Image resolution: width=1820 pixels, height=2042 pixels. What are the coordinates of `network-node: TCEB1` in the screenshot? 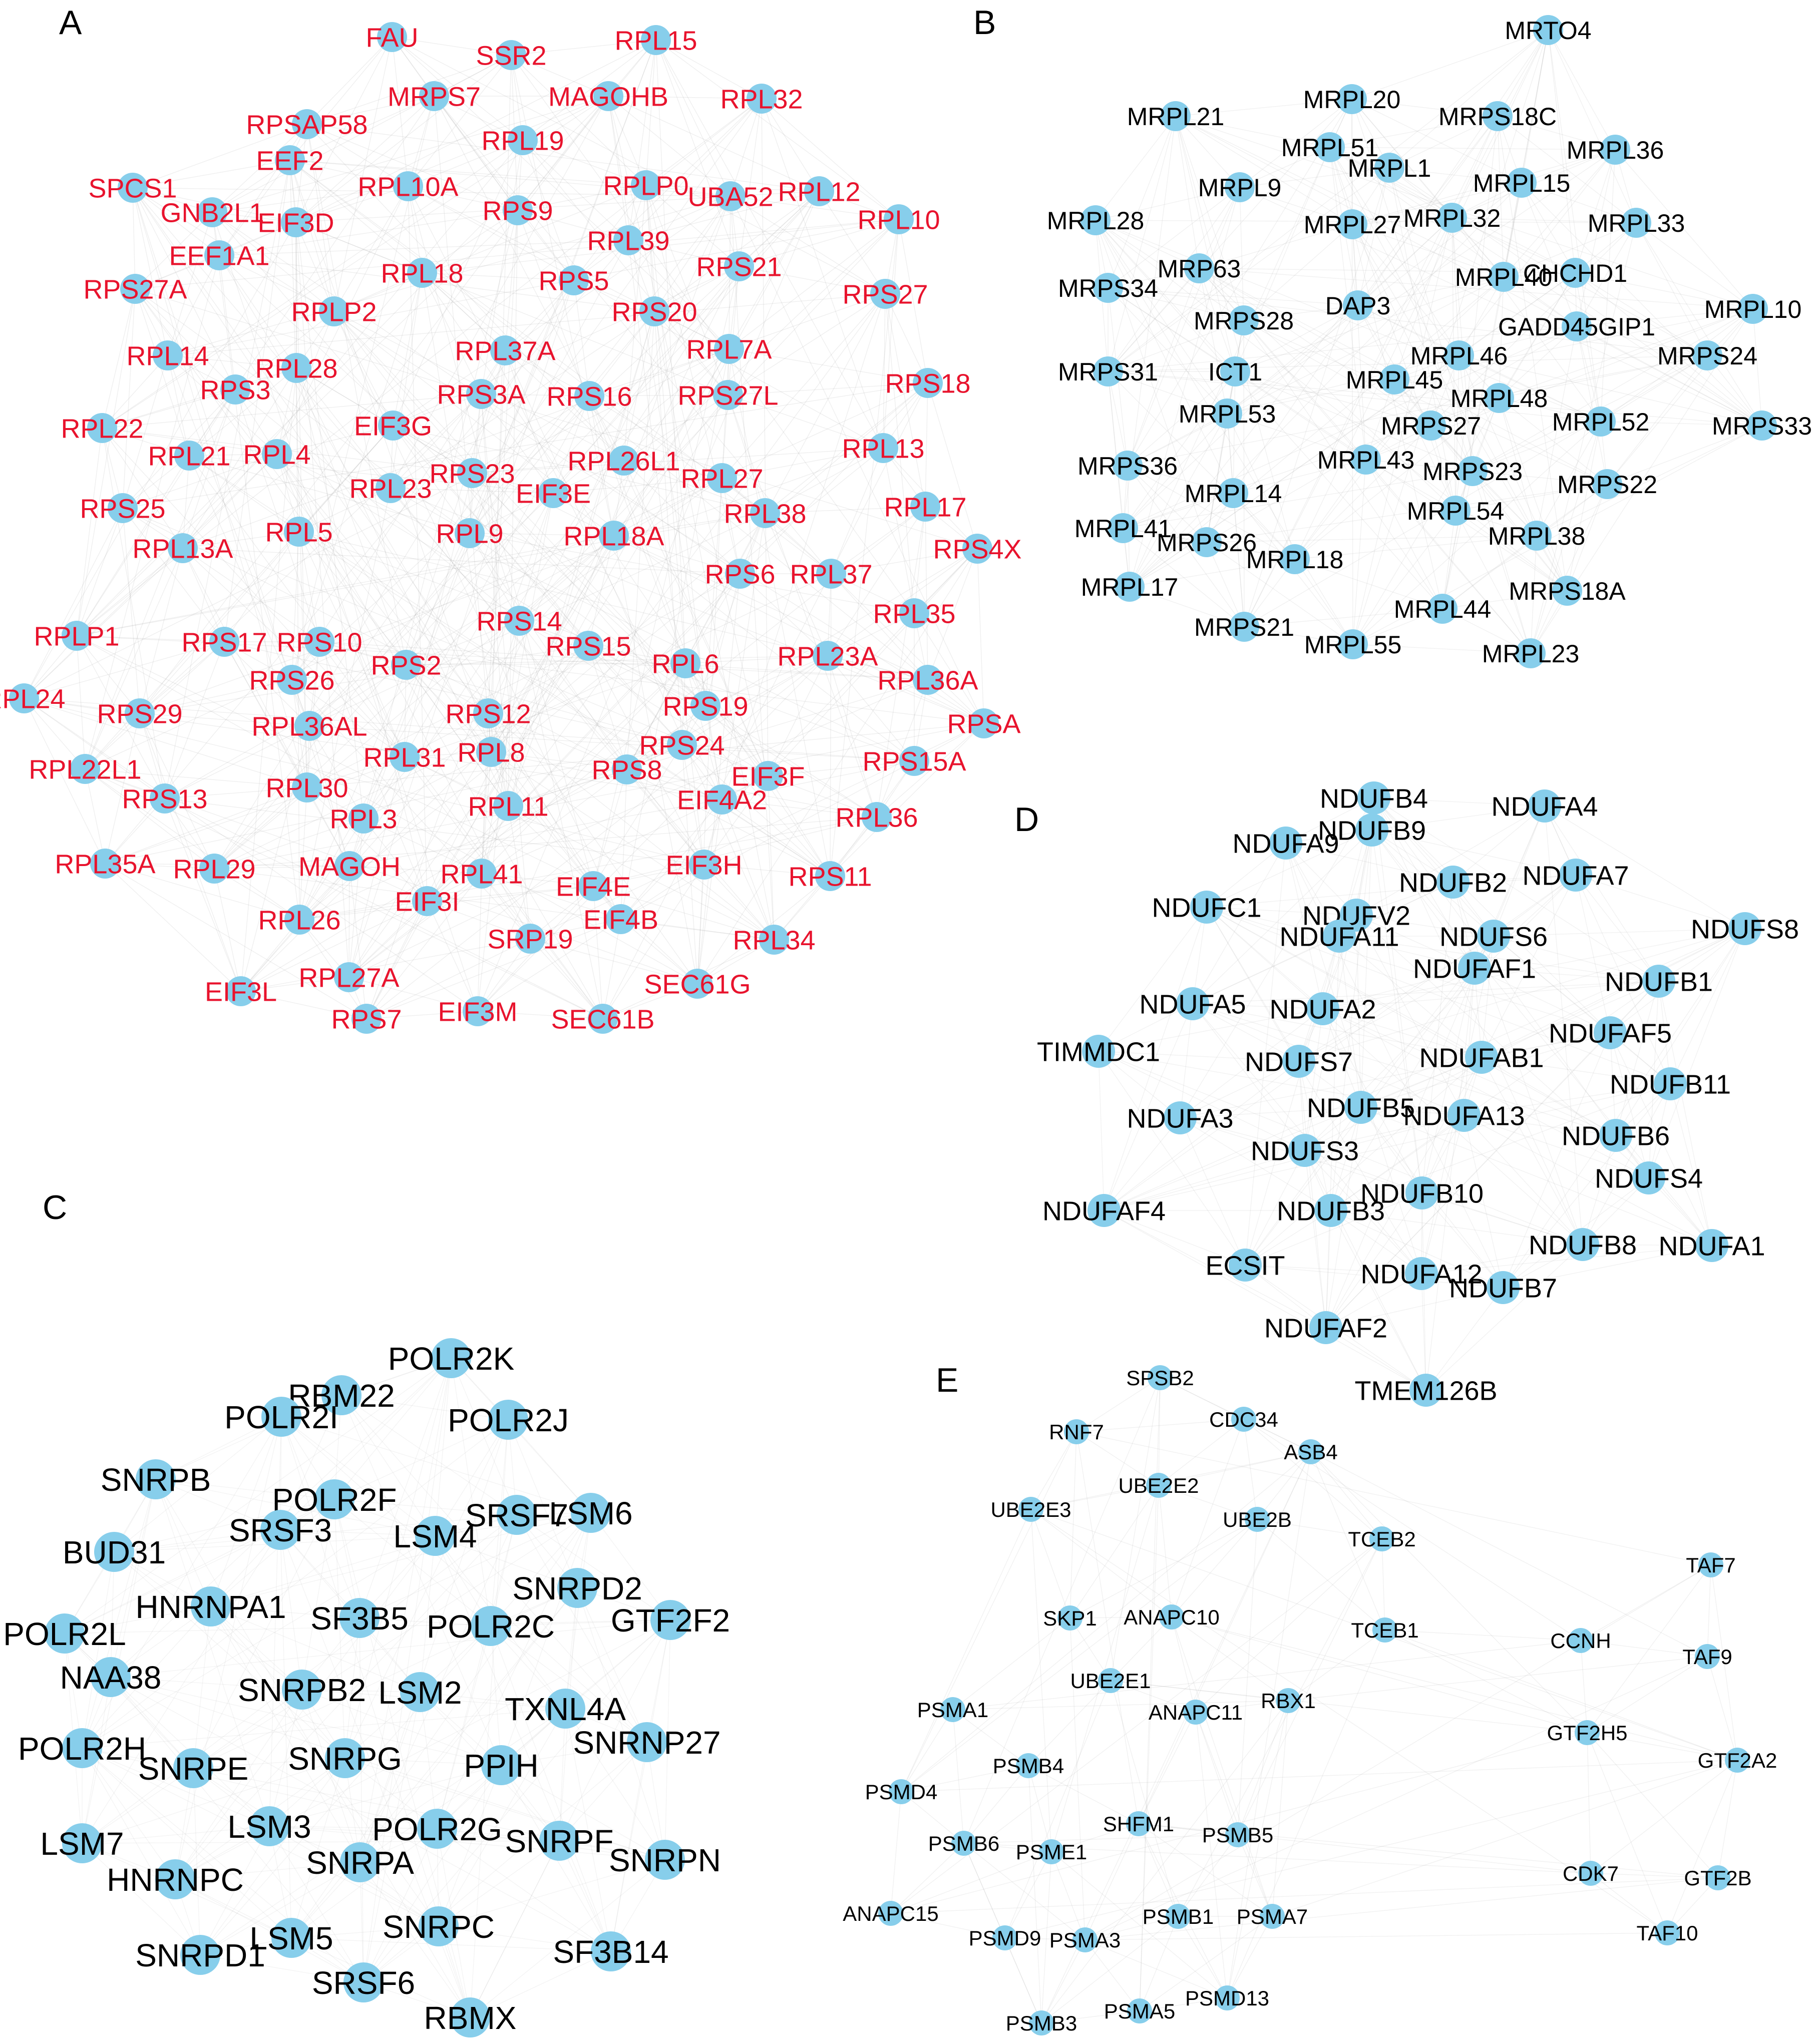 It's located at (1385, 1630).